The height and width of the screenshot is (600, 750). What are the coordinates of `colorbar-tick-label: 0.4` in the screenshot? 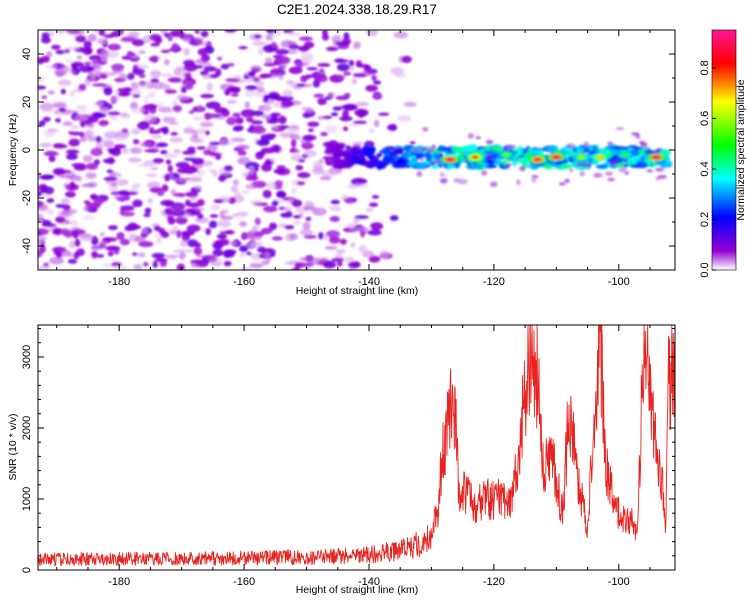 It's located at (705, 168).